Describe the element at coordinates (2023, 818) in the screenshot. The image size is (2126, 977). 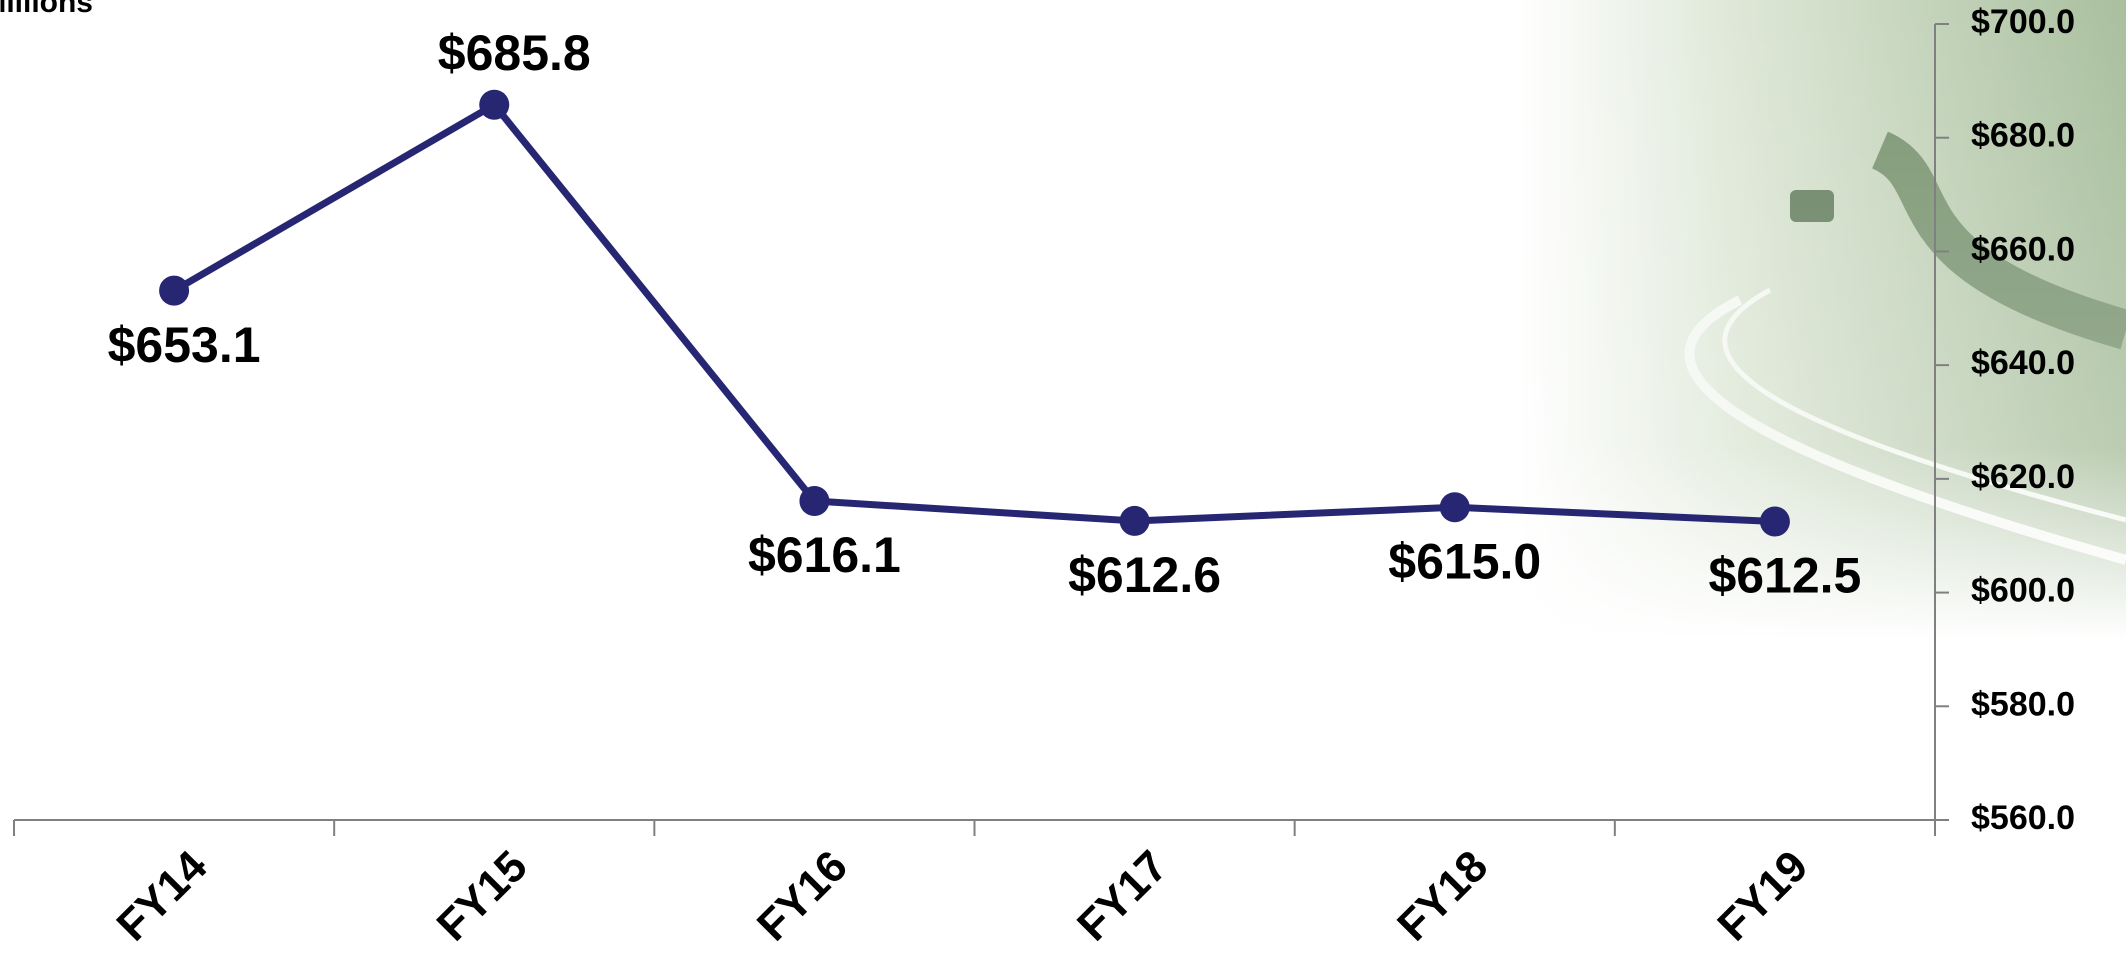
I see `y-tick-label: $560.0` at that location.